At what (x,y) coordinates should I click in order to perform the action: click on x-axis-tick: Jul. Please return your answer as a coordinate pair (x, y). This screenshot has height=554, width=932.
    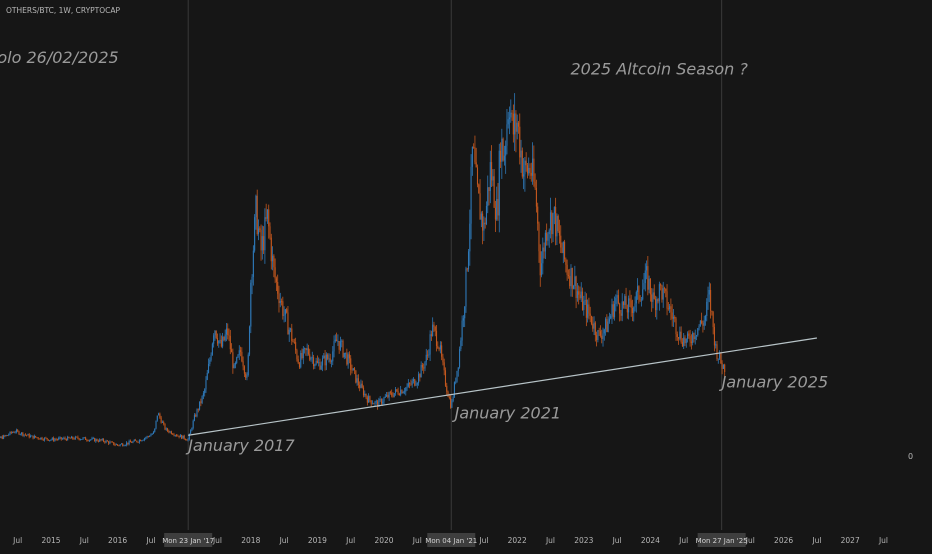
    Looking at the image, I should click on (350, 540).